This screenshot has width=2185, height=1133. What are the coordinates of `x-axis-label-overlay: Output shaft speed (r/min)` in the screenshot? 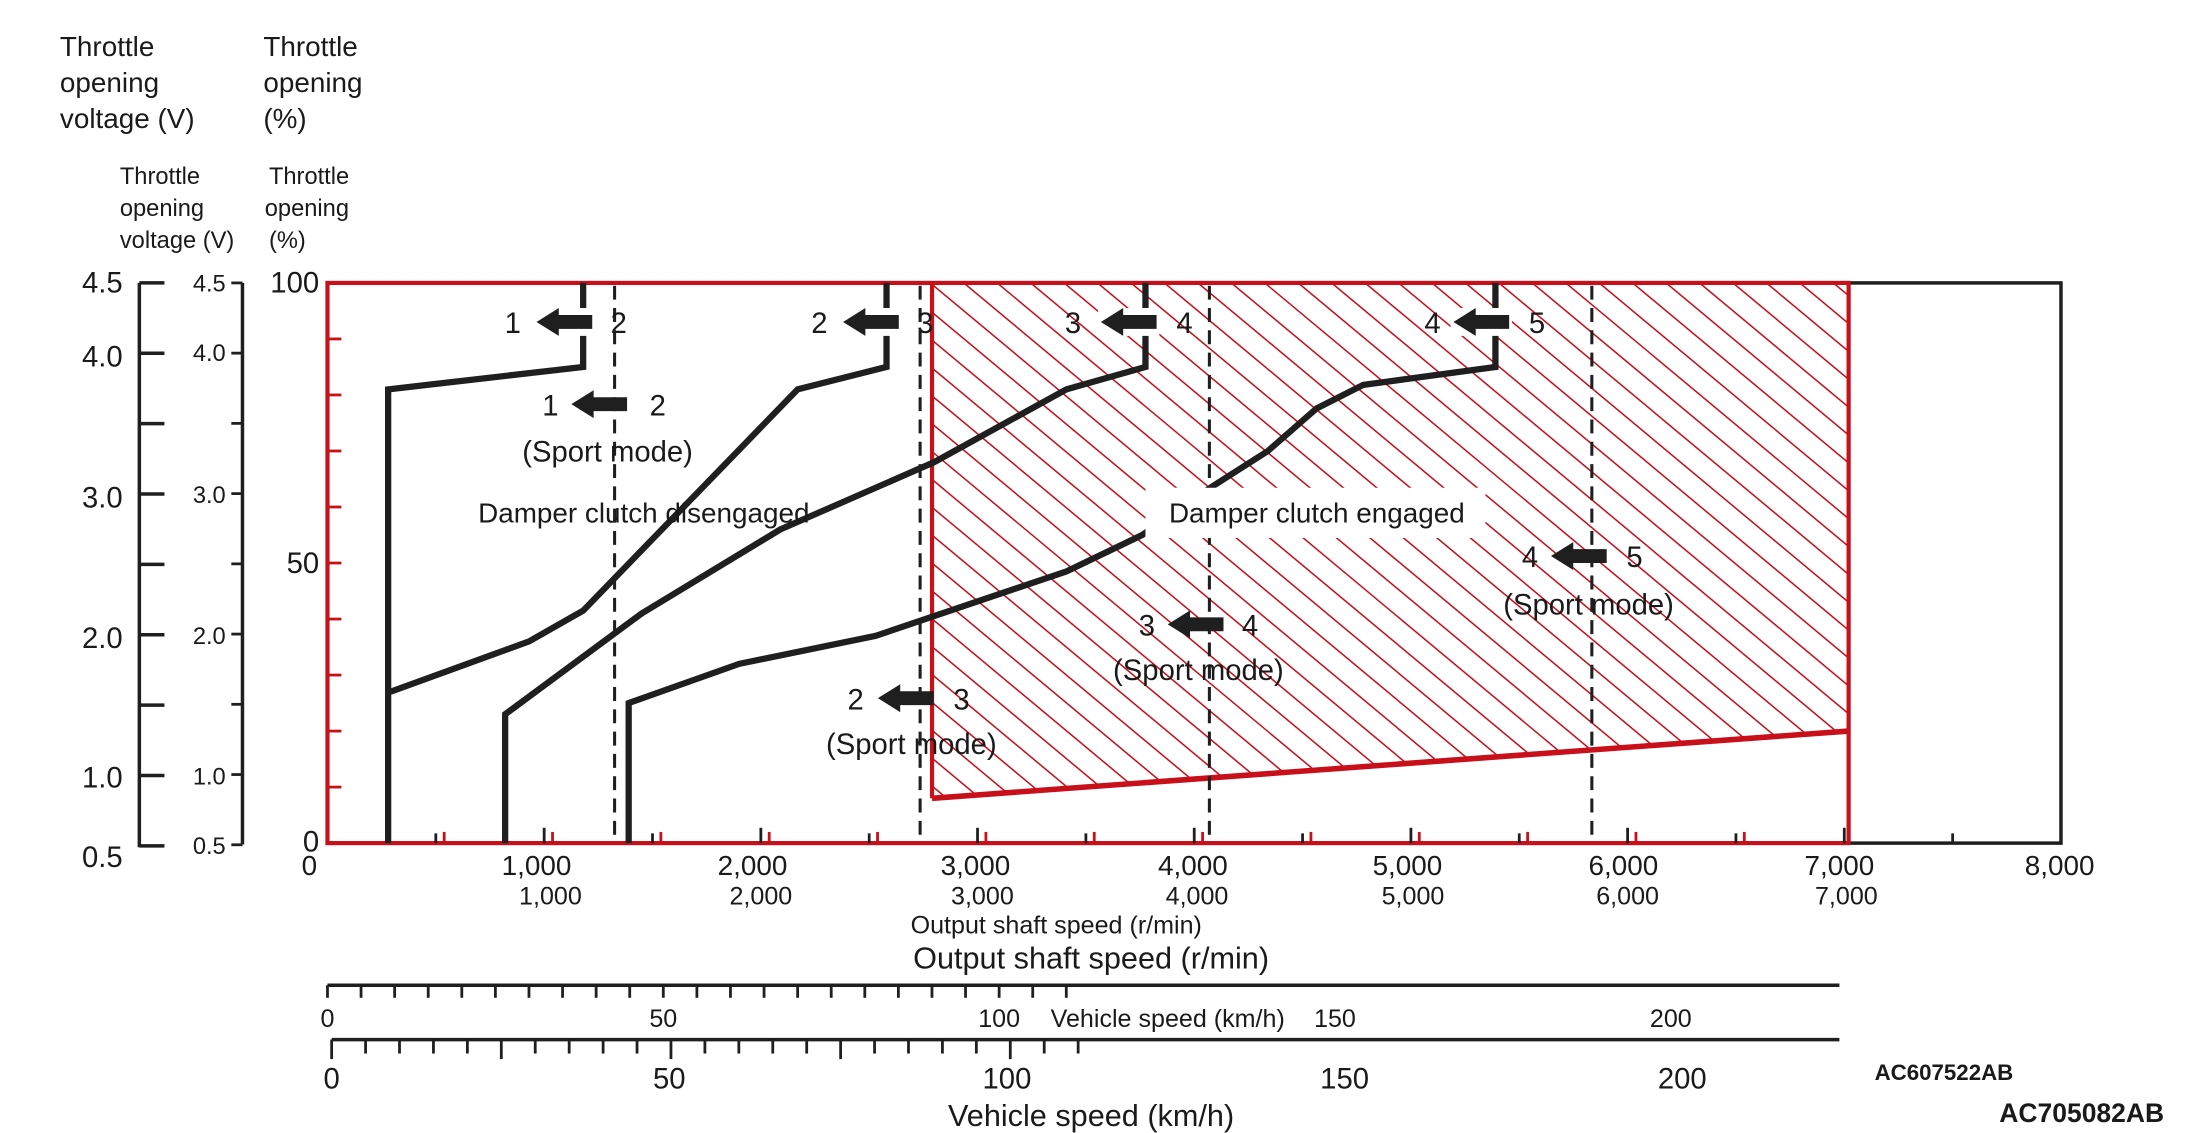 It's located at (1056, 926).